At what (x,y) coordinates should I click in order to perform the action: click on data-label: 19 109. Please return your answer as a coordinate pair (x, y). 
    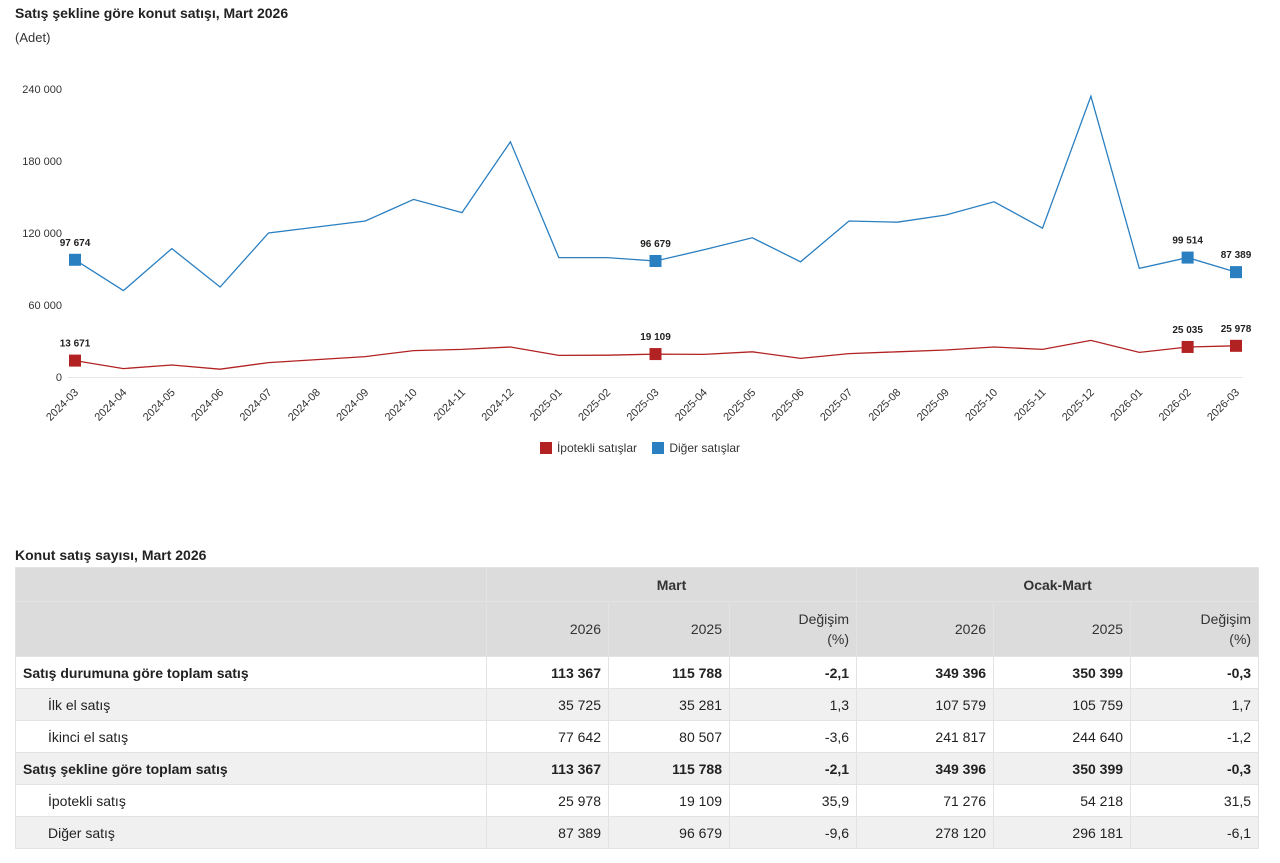
    Looking at the image, I should click on (655, 337).